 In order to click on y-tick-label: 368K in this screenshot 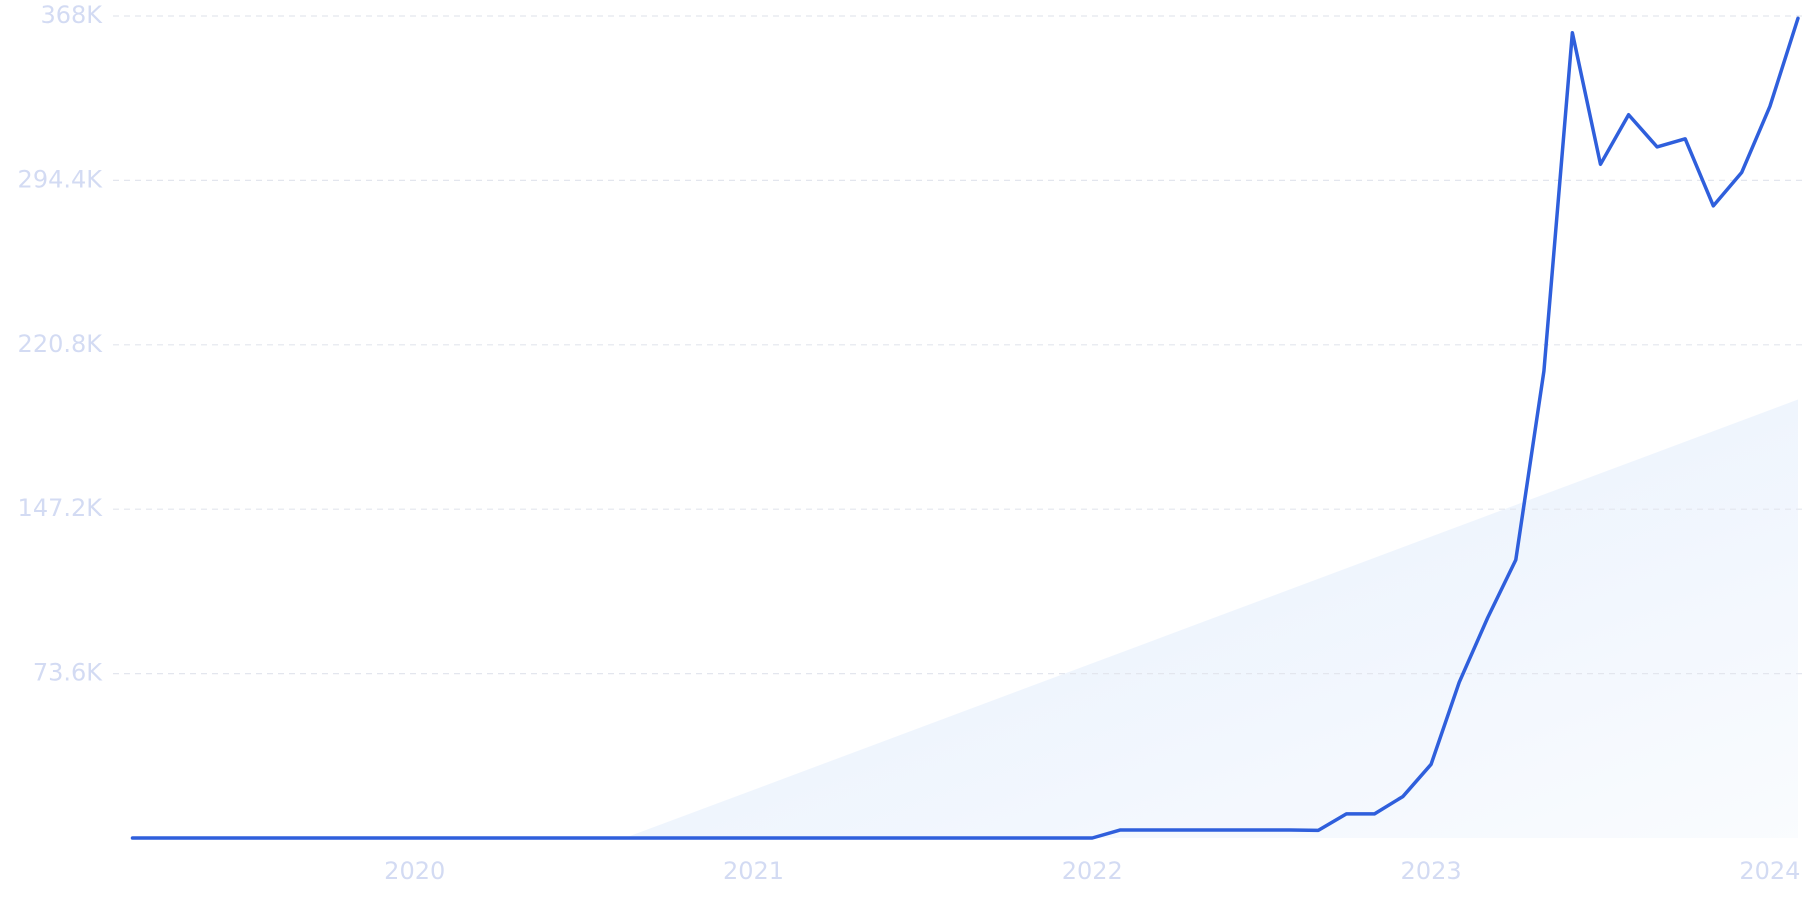, I will do `click(71, 15)`.